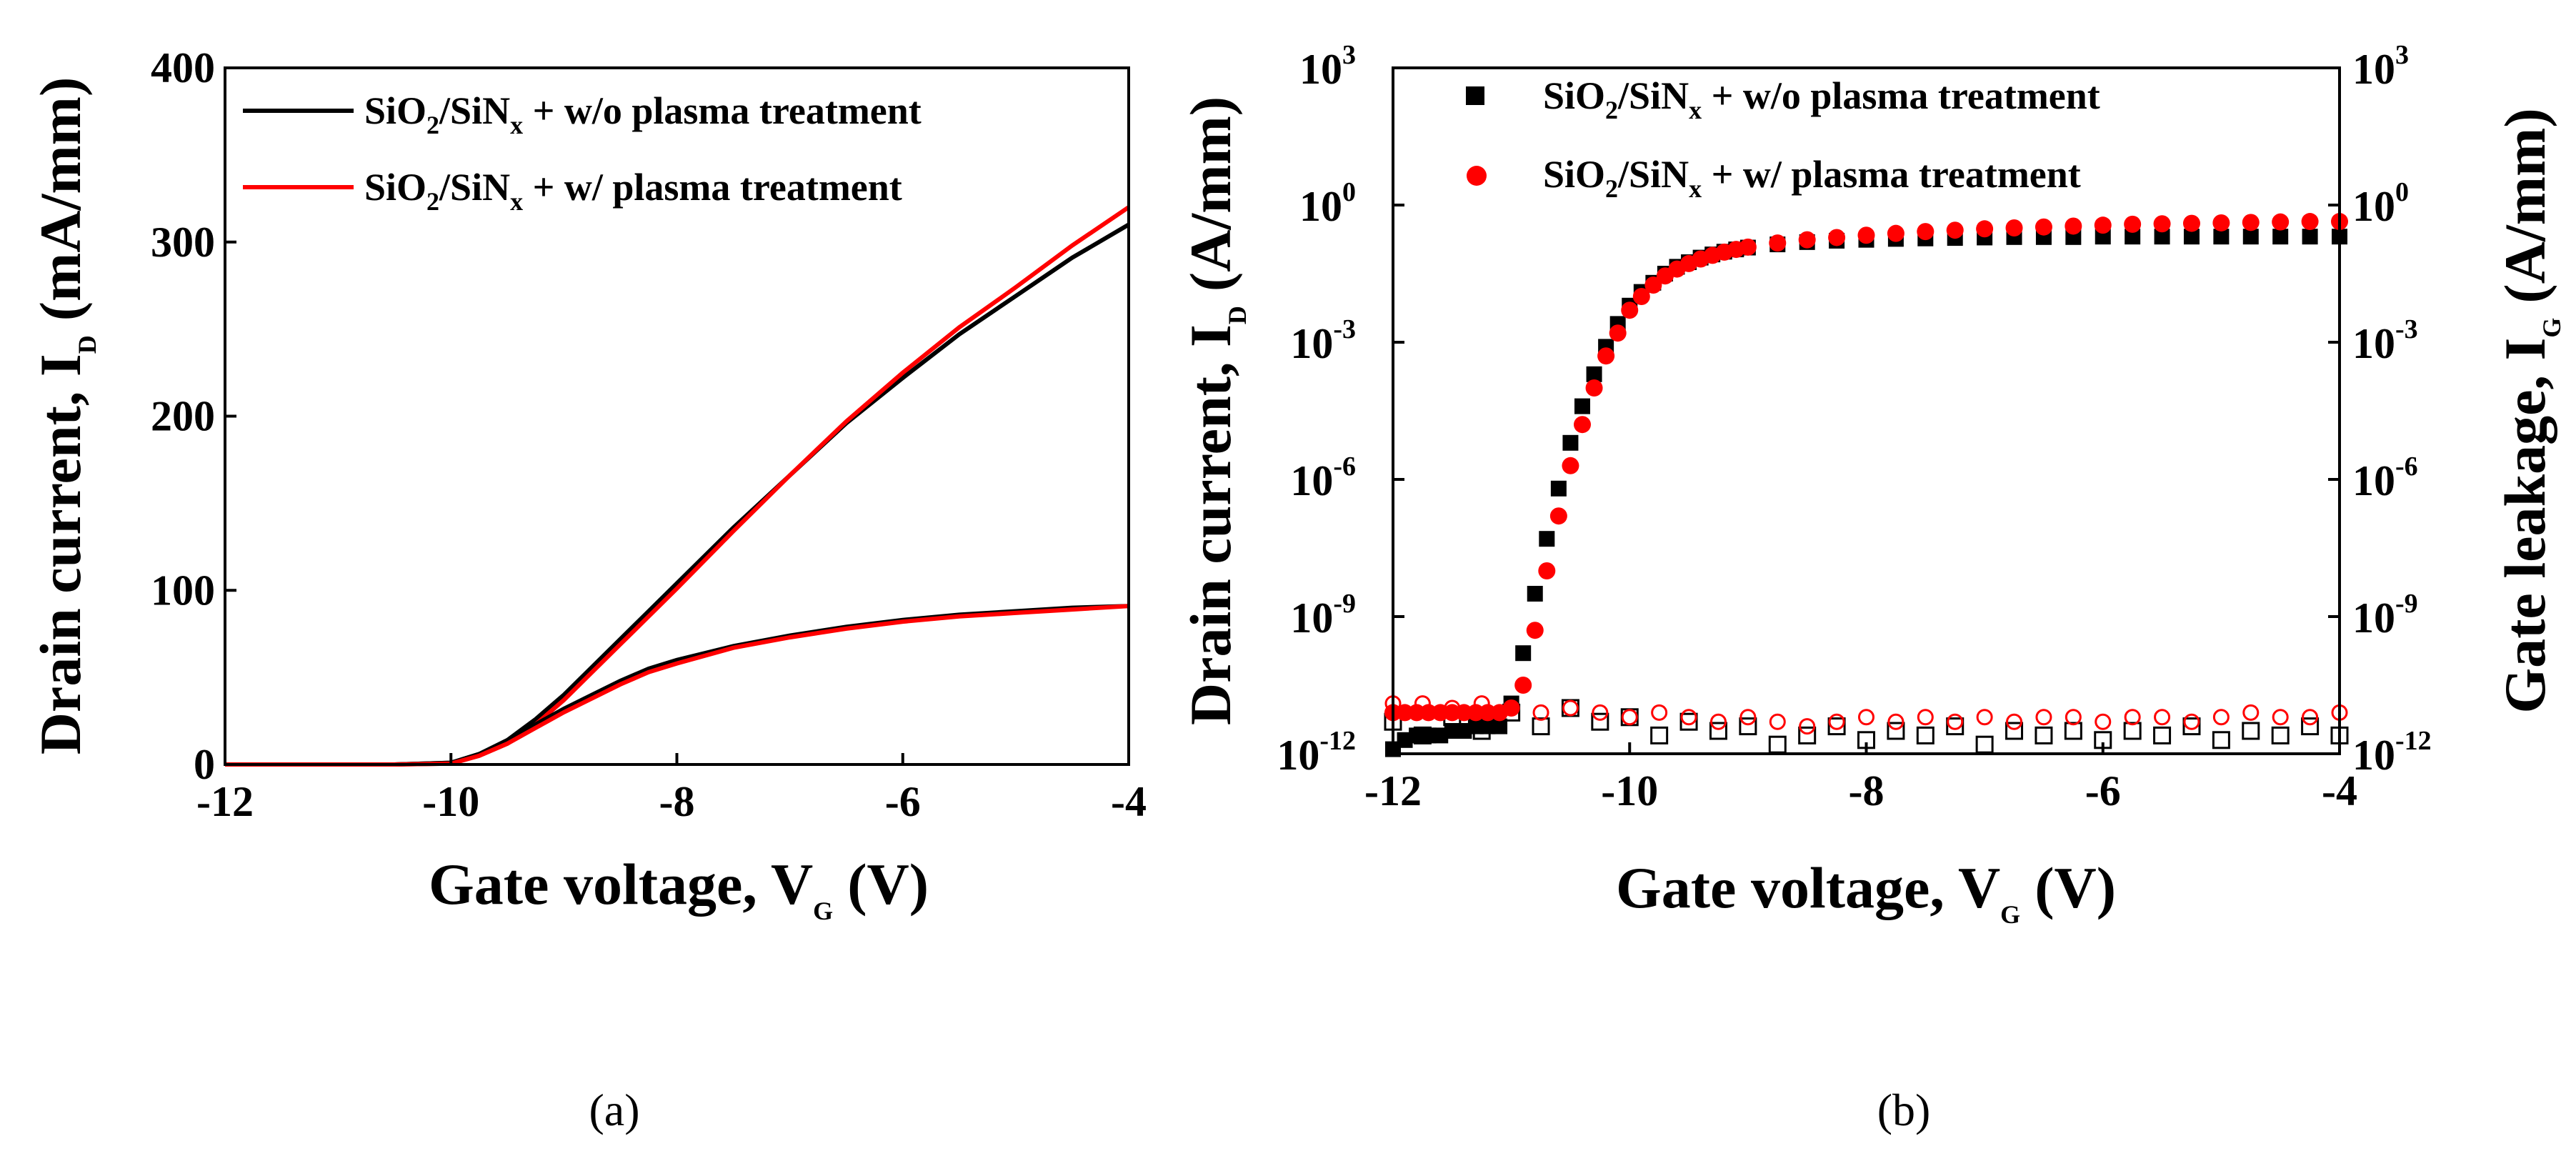 Image resolution: width=2576 pixels, height=1151 pixels. I want to click on panel-b-y2-tick-label: 10⁰, so click(2381, 204).